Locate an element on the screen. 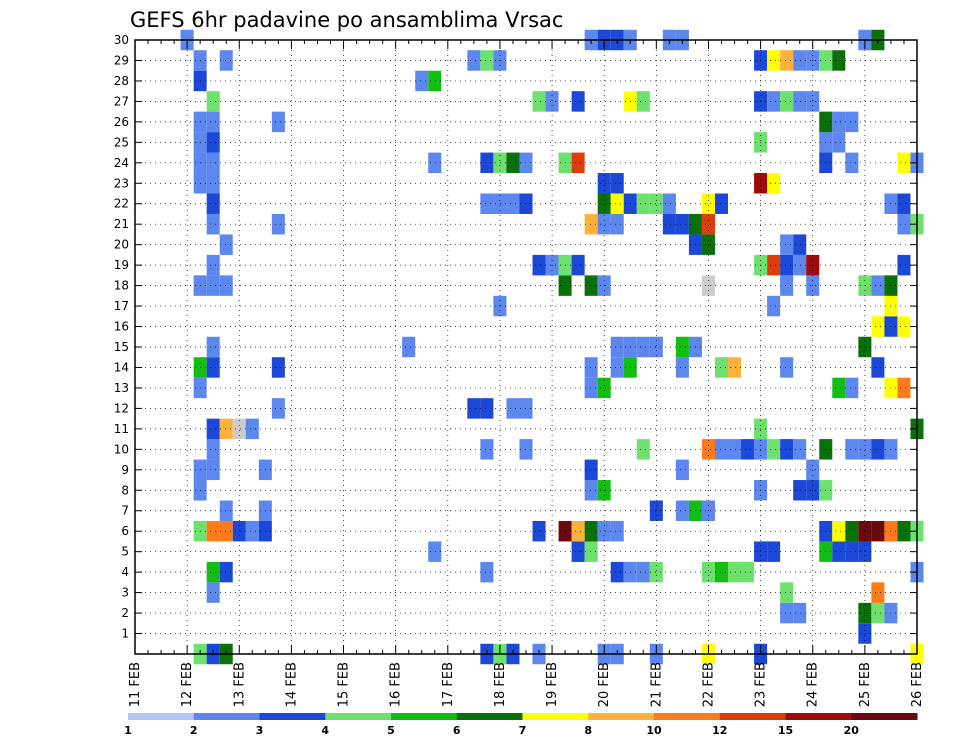 The image size is (960, 742). y-tick-label: 20 is located at coordinates (121, 245).